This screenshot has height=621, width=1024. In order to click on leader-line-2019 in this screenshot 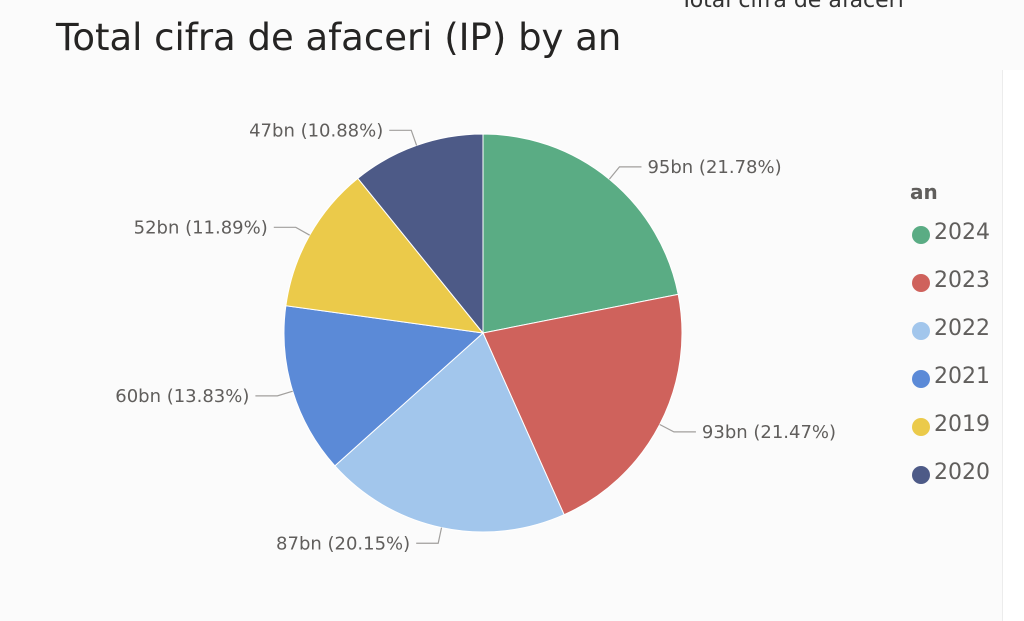, I will do `click(292, 231)`.